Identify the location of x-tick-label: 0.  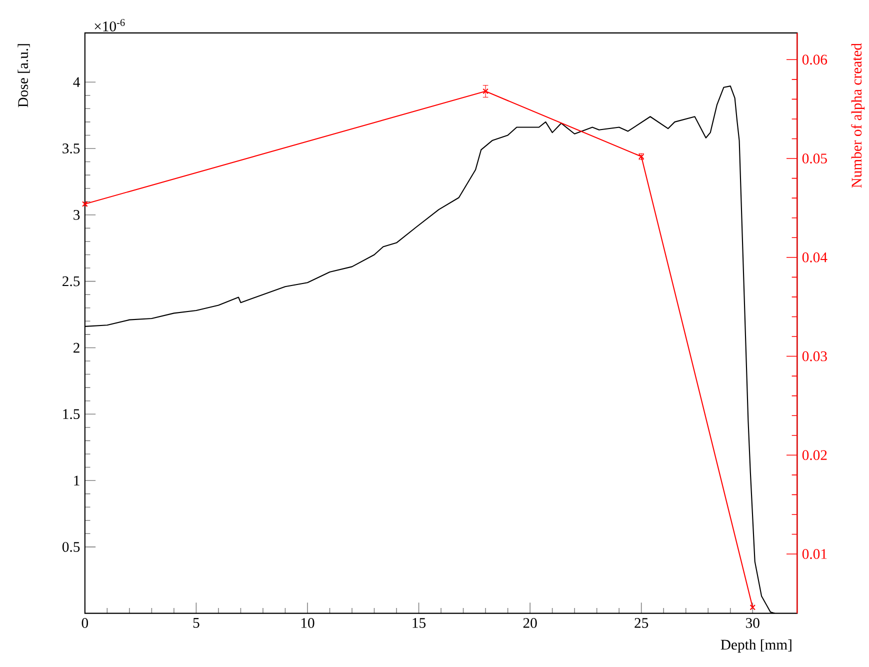
(85, 623).